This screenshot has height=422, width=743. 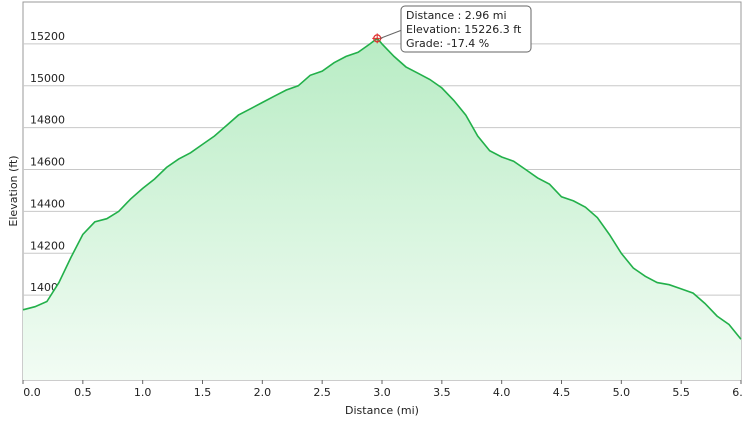 I want to click on x-tick-label: 5.0, so click(x=622, y=392).